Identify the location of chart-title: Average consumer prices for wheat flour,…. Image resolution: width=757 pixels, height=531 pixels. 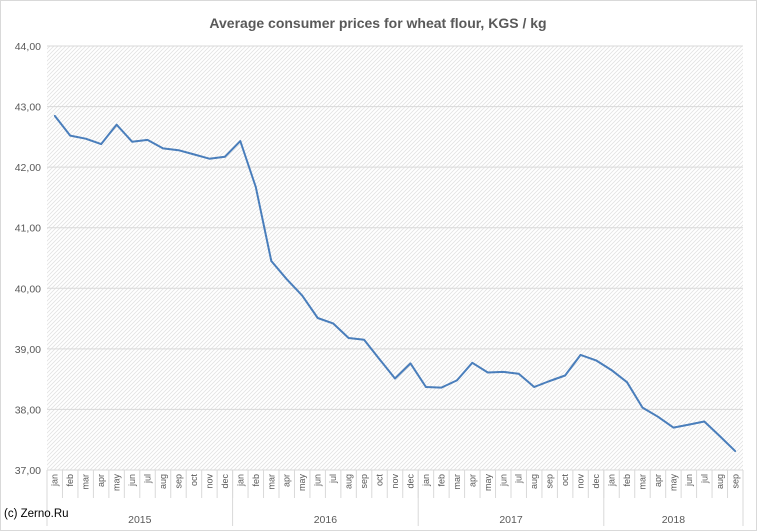
(377, 23).